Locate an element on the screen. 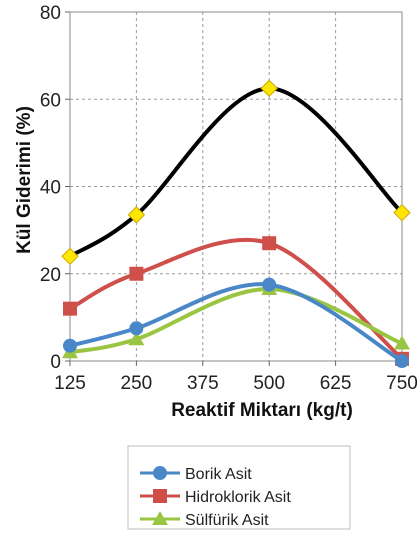  y-tick-label: 0 is located at coordinates (55, 362).